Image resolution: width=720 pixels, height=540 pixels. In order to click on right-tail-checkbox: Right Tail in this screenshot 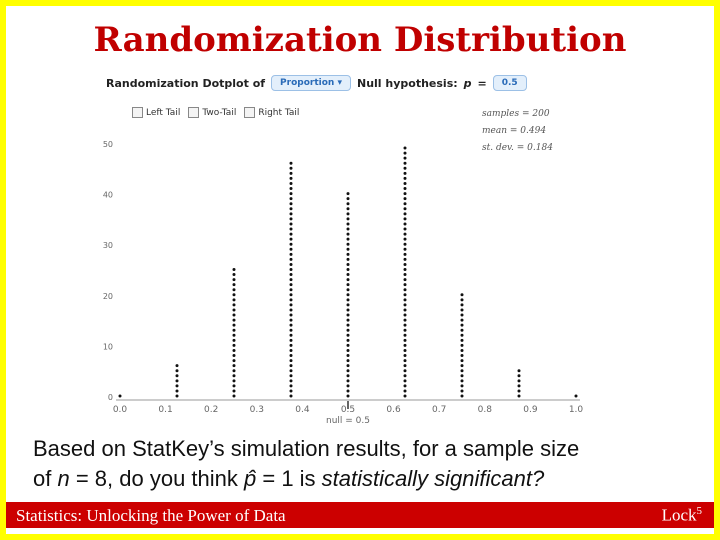, I will do `click(271, 112)`.